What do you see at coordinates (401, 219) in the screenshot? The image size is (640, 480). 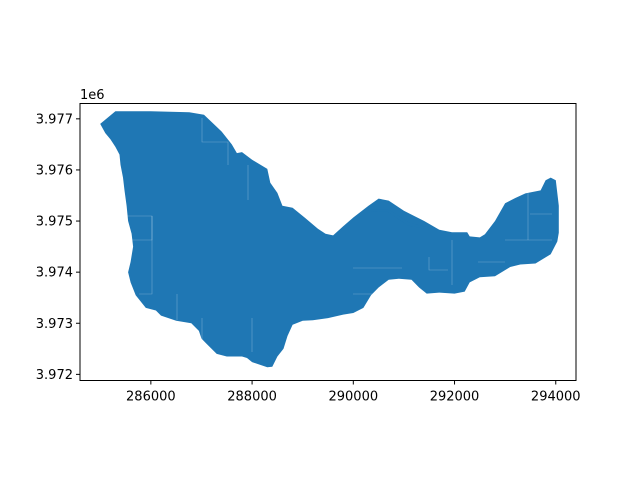 I see `region-jetty` at bounding box center [401, 219].